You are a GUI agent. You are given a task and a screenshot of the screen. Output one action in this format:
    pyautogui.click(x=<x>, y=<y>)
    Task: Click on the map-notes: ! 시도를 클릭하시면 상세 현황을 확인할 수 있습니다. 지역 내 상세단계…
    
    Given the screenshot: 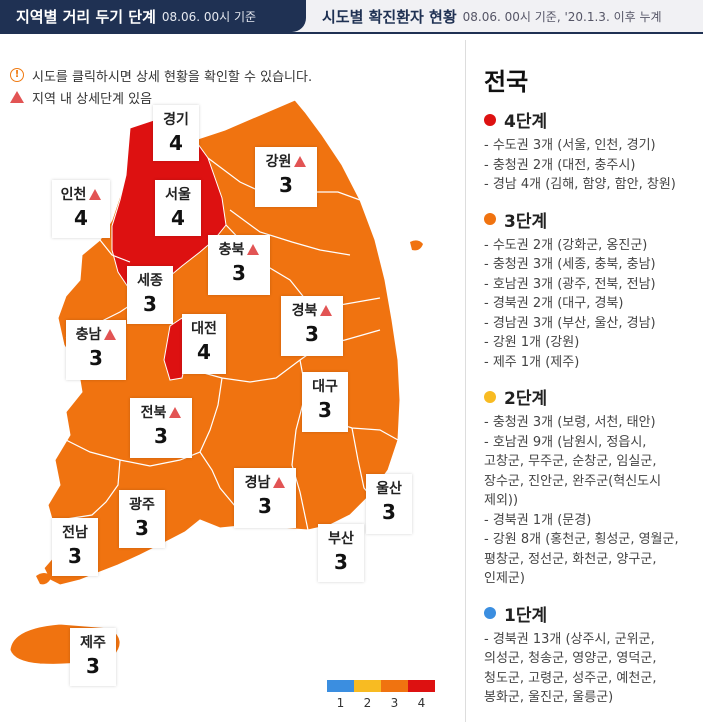 What is the action you would take?
    pyautogui.click(x=161, y=86)
    